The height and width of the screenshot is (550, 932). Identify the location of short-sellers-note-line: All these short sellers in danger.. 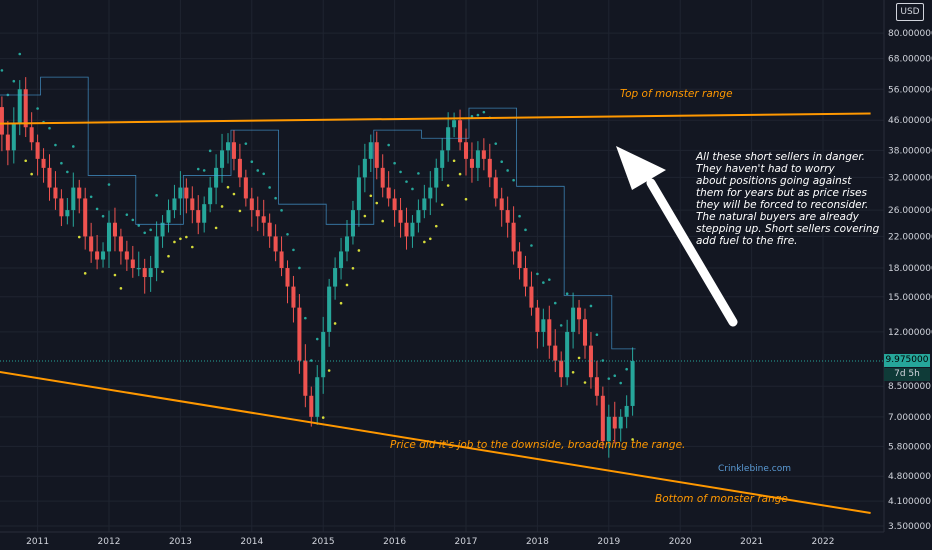
(780, 157).